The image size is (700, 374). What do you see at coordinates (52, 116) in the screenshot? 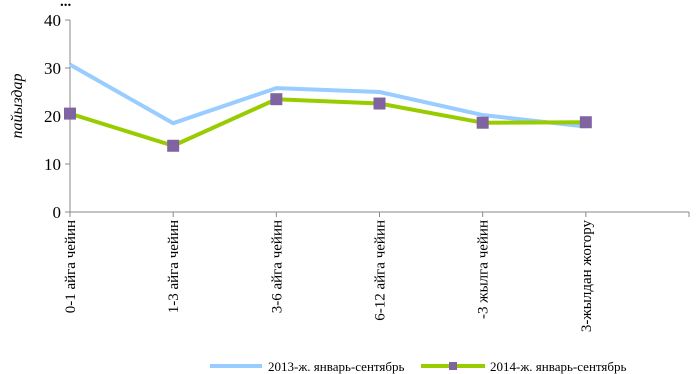
I see `y-tick-label: 20` at bounding box center [52, 116].